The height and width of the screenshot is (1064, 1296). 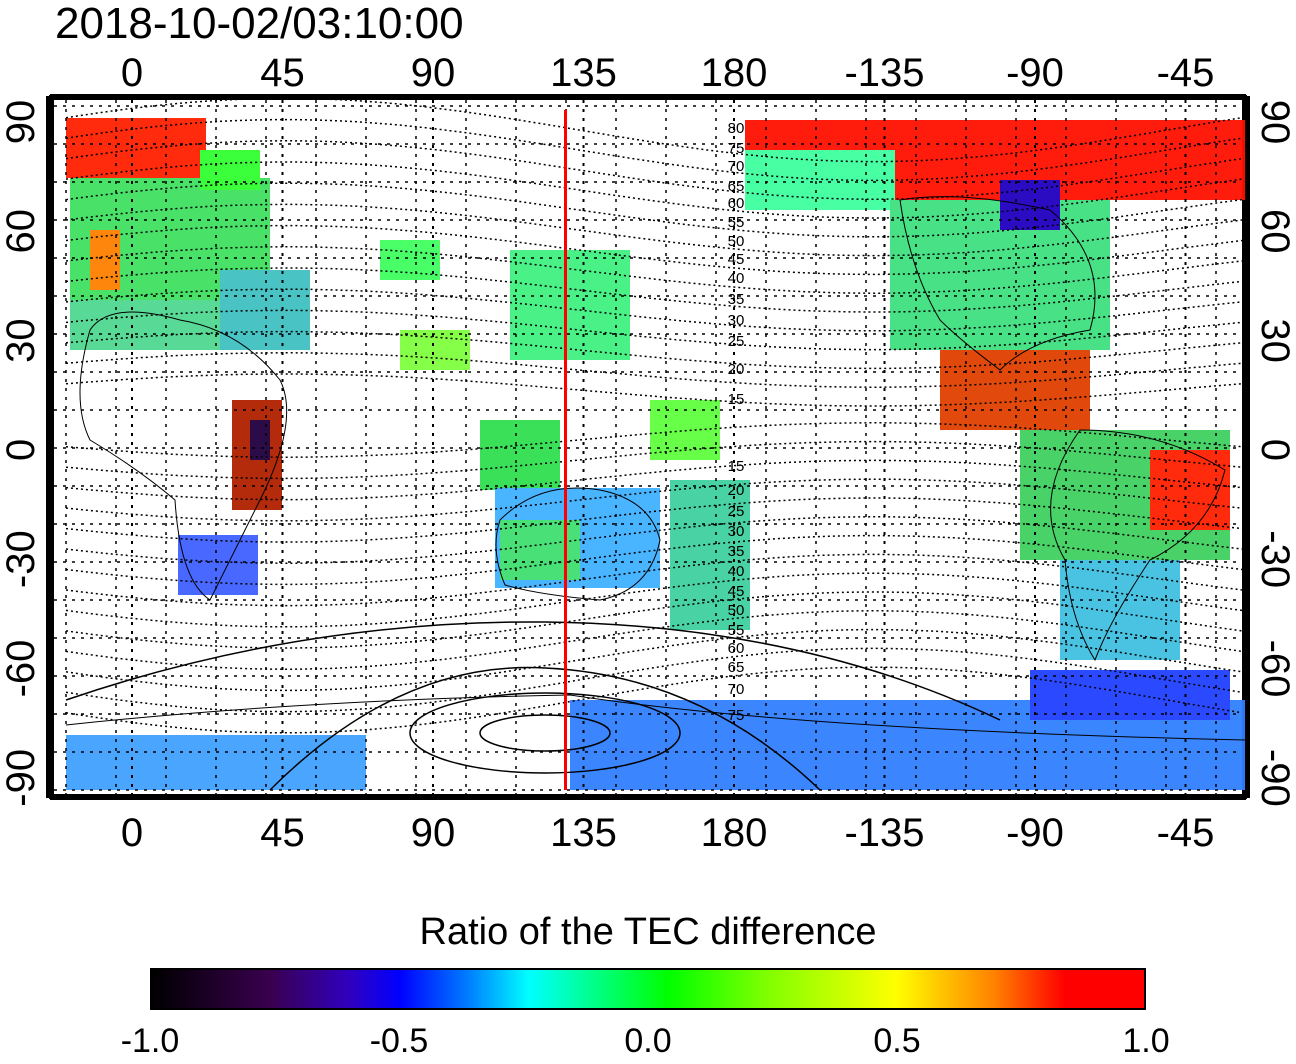 I want to click on longitude-tick-top: 135, so click(x=583, y=73).